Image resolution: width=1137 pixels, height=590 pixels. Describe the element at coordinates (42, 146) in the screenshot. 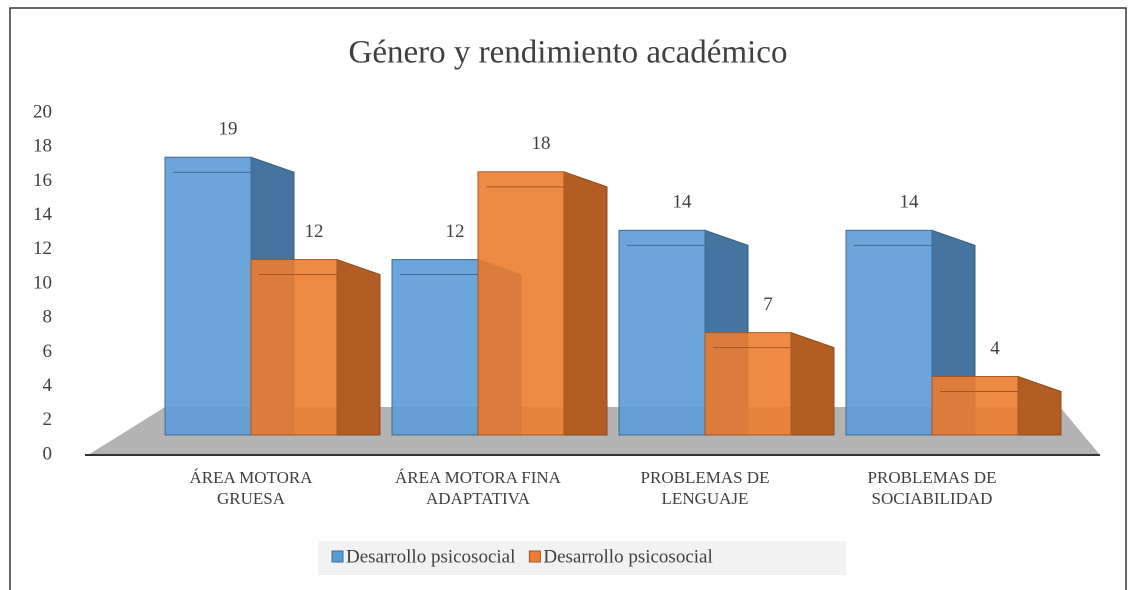

I see `y-tick-label: 18` at that location.